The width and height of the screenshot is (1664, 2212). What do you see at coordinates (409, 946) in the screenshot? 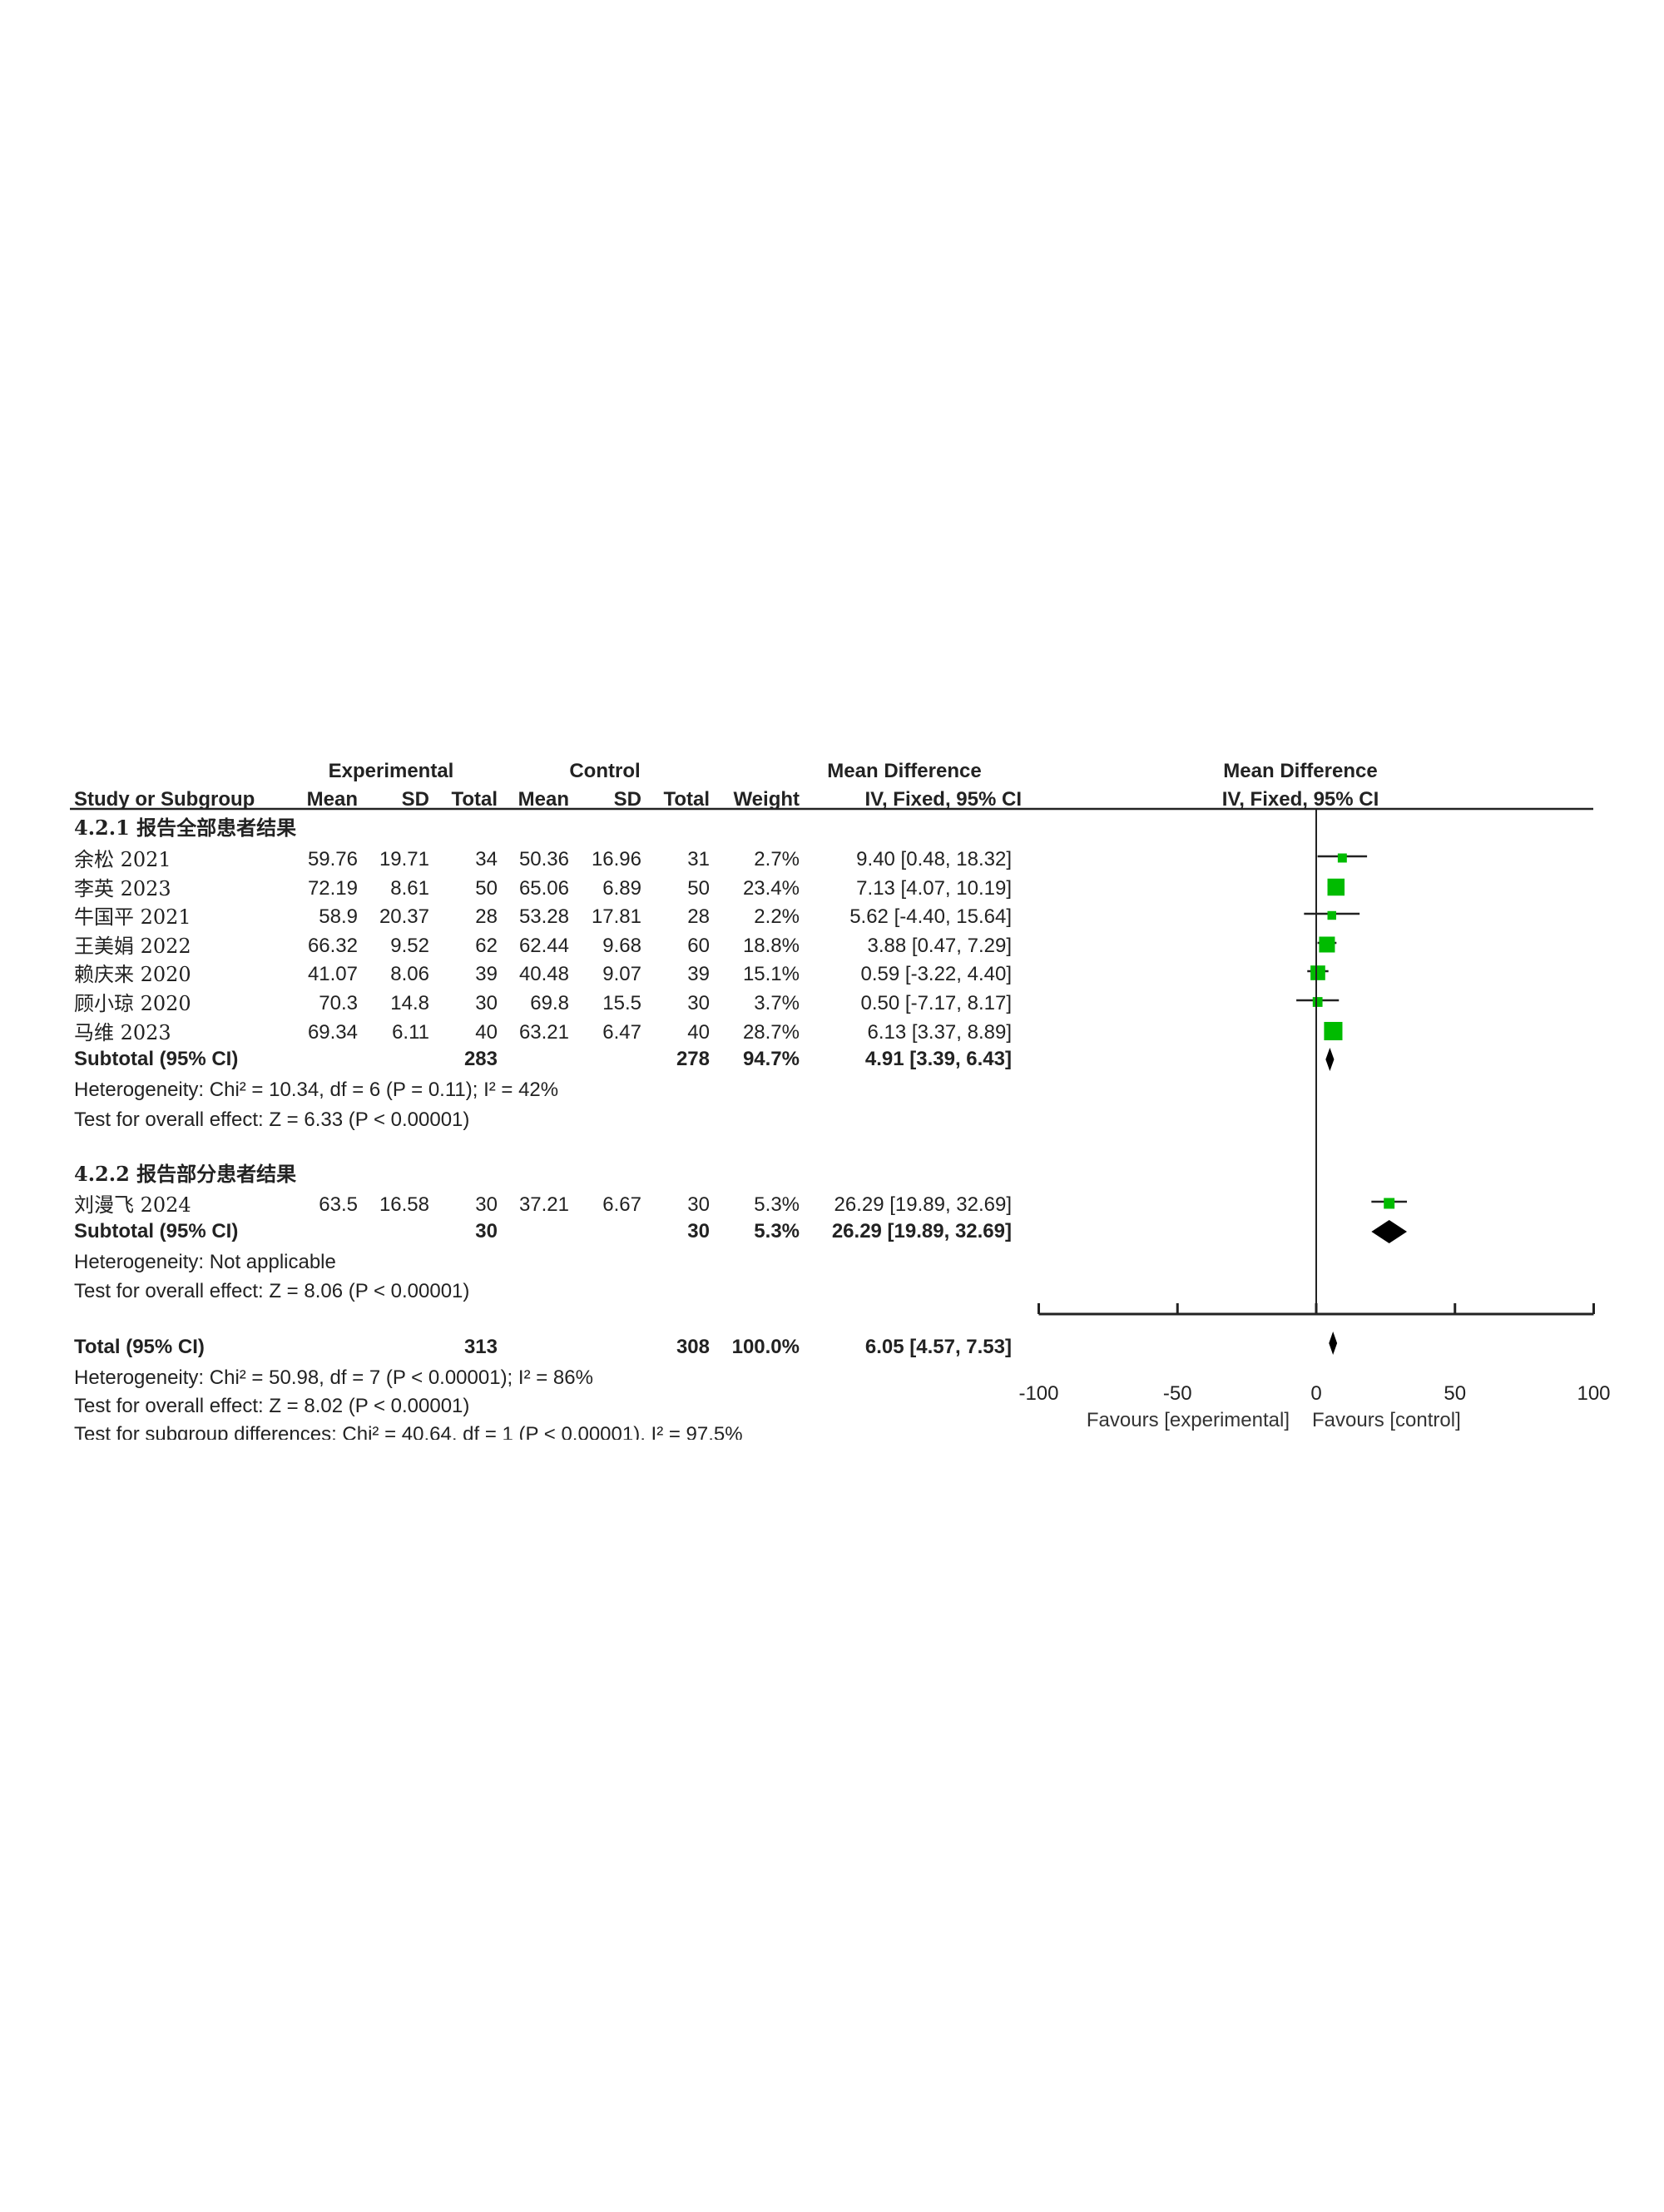
I see `study-e-sd: 9.52` at bounding box center [409, 946].